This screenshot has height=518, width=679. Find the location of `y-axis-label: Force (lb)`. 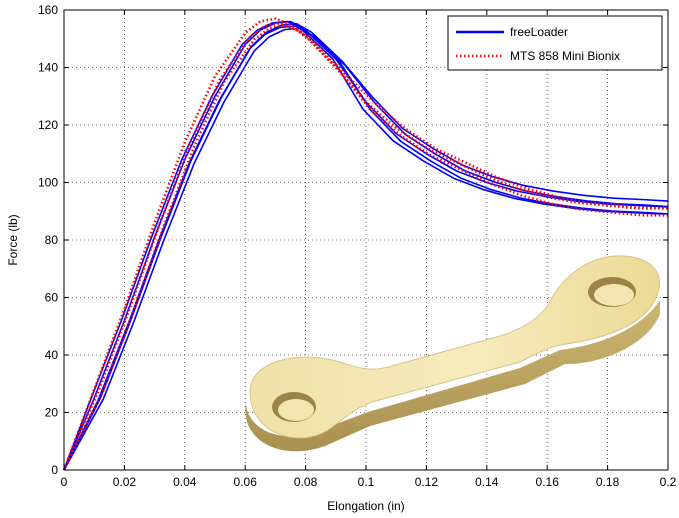

y-axis-label: Force (lb) is located at coordinates (13, 239).